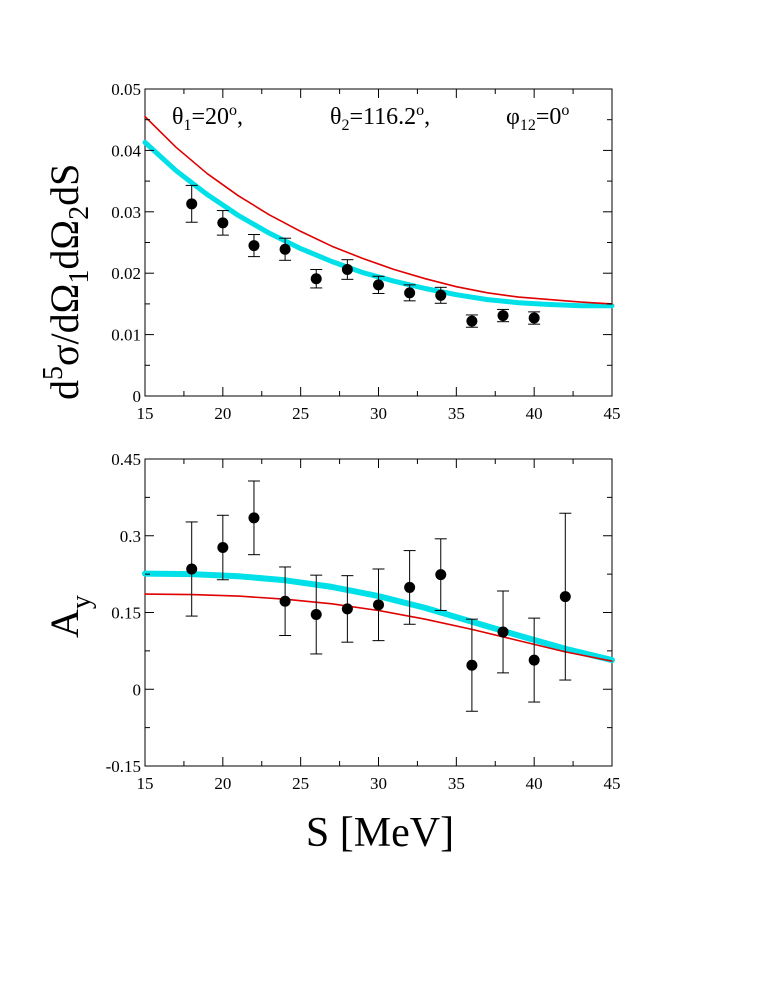 Image resolution: width=763 pixels, height=987 pixels. Describe the element at coordinates (145, 783) in the screenshot. I see `bottom-x-tick-label: 15` at that location.